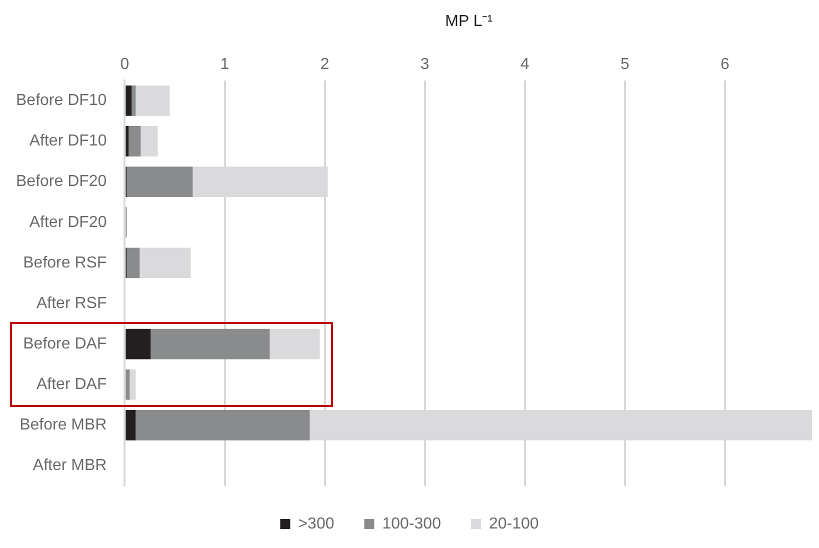 This screenshot has height=548, width=819. What do you see at coordinates (525, 65) in the screenshot?
I see `x-tick-label: 4` at bounding box center [525, 65].